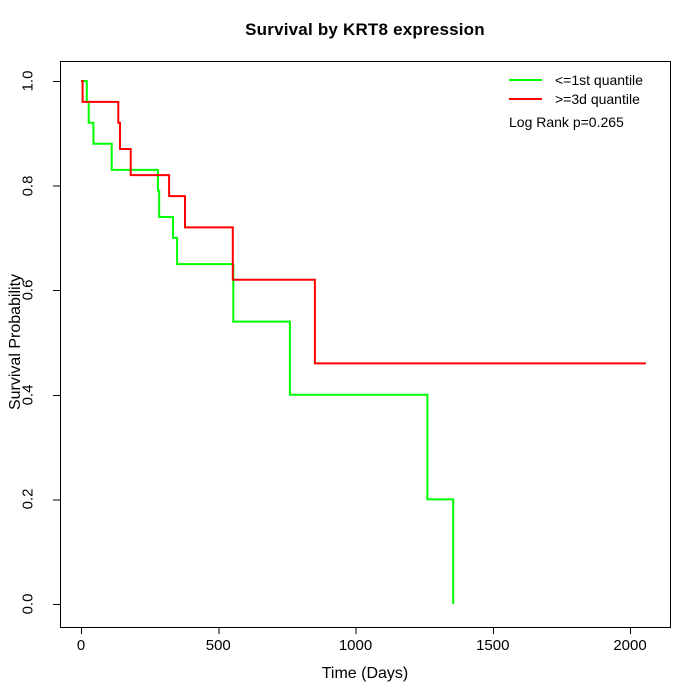 This screenshot has width=700, height=700. I want to click on legend-item-first-quantile: <=1st quantile, so click(576, 79).